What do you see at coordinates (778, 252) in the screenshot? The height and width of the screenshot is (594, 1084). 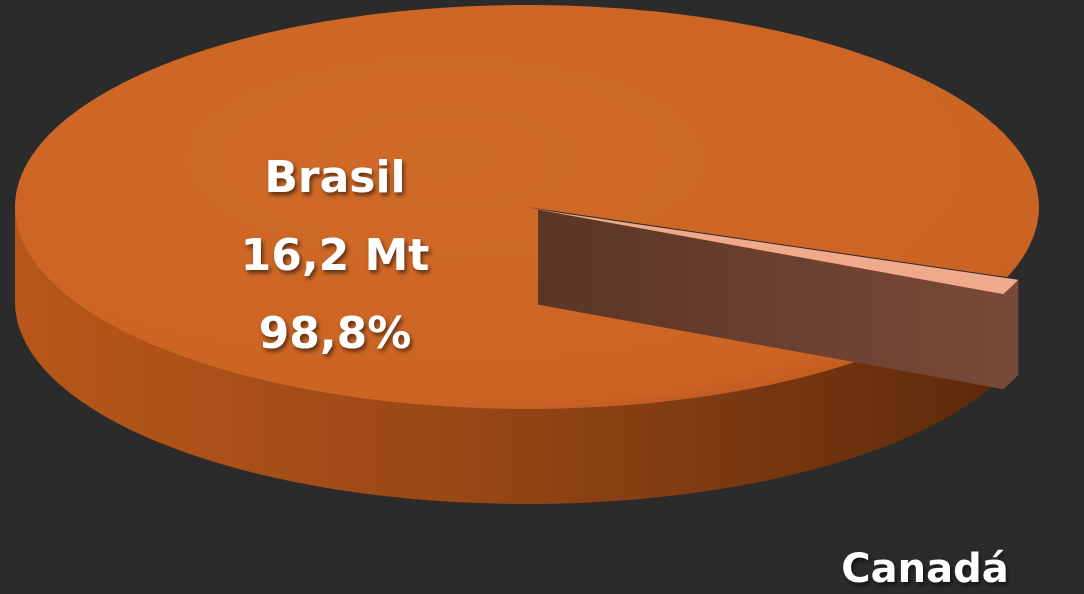 I see `canada-slice-top` at bounding box center [778, 252].